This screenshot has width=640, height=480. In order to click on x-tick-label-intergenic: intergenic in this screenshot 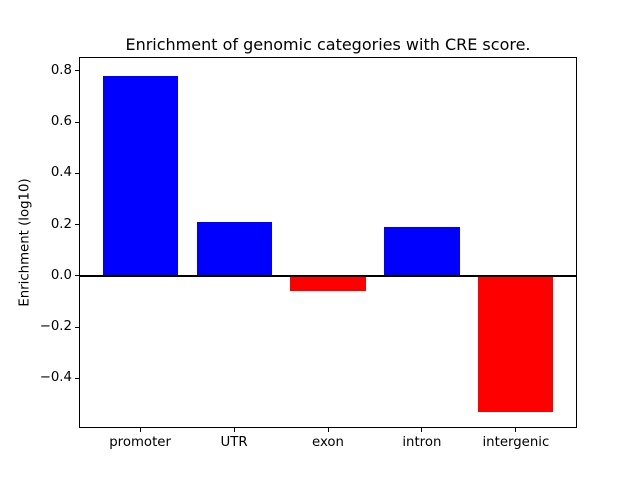, I will do `click(516, 442)`.